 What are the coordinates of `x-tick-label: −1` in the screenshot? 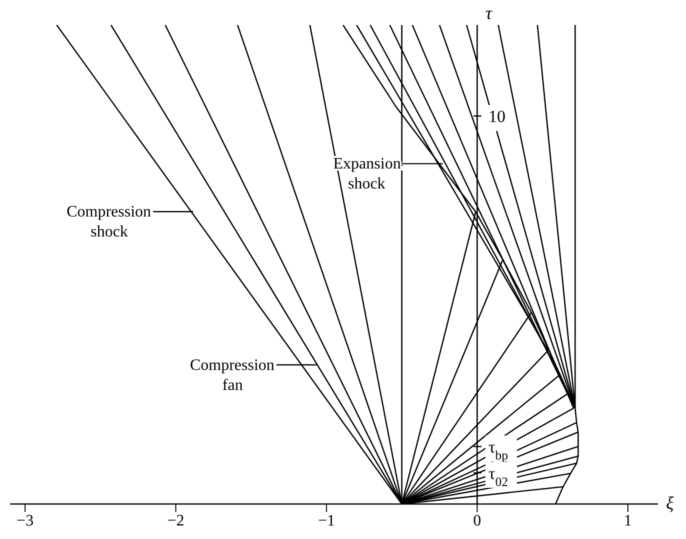 It's located at (326, 521).